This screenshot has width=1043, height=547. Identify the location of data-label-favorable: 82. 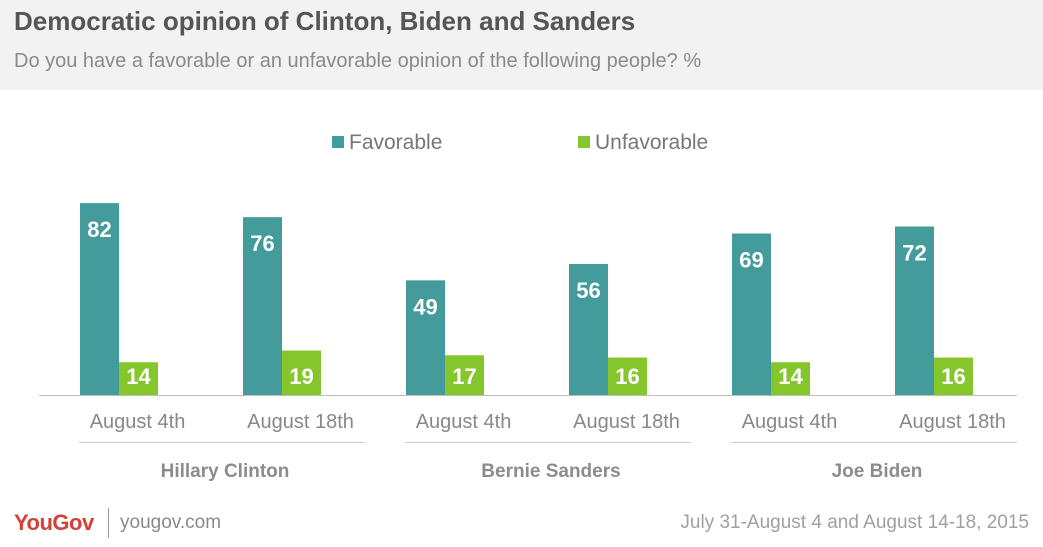
(99, 229).